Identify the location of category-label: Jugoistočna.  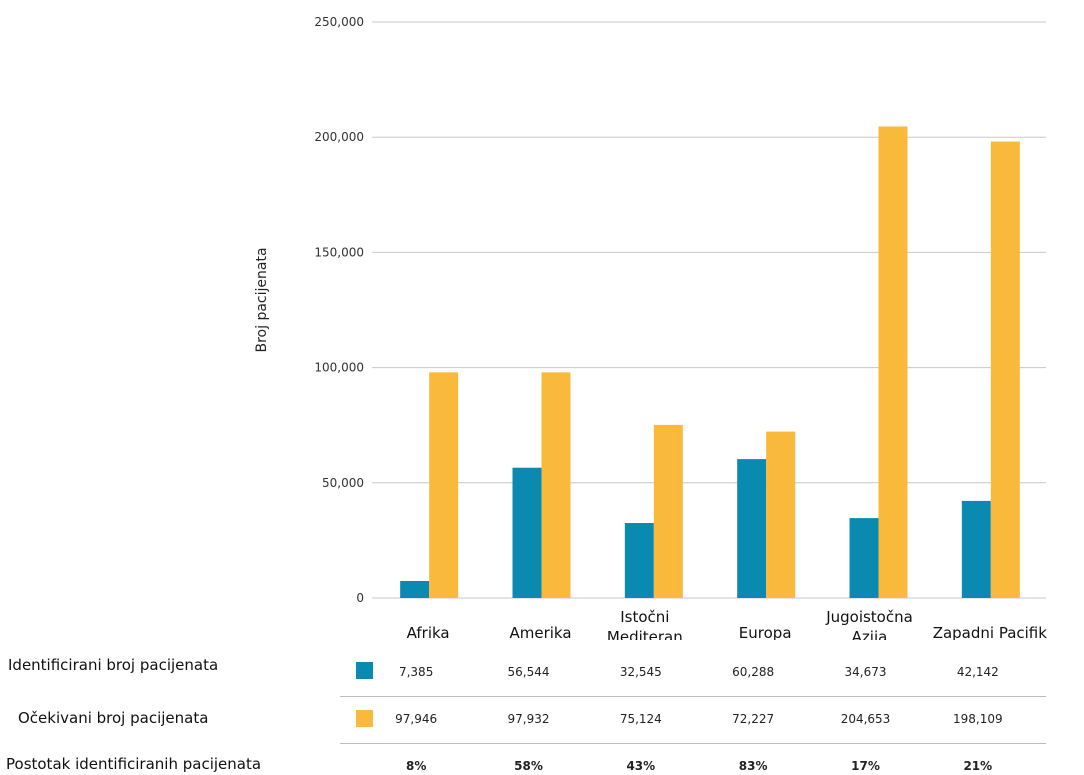
(869, 617).